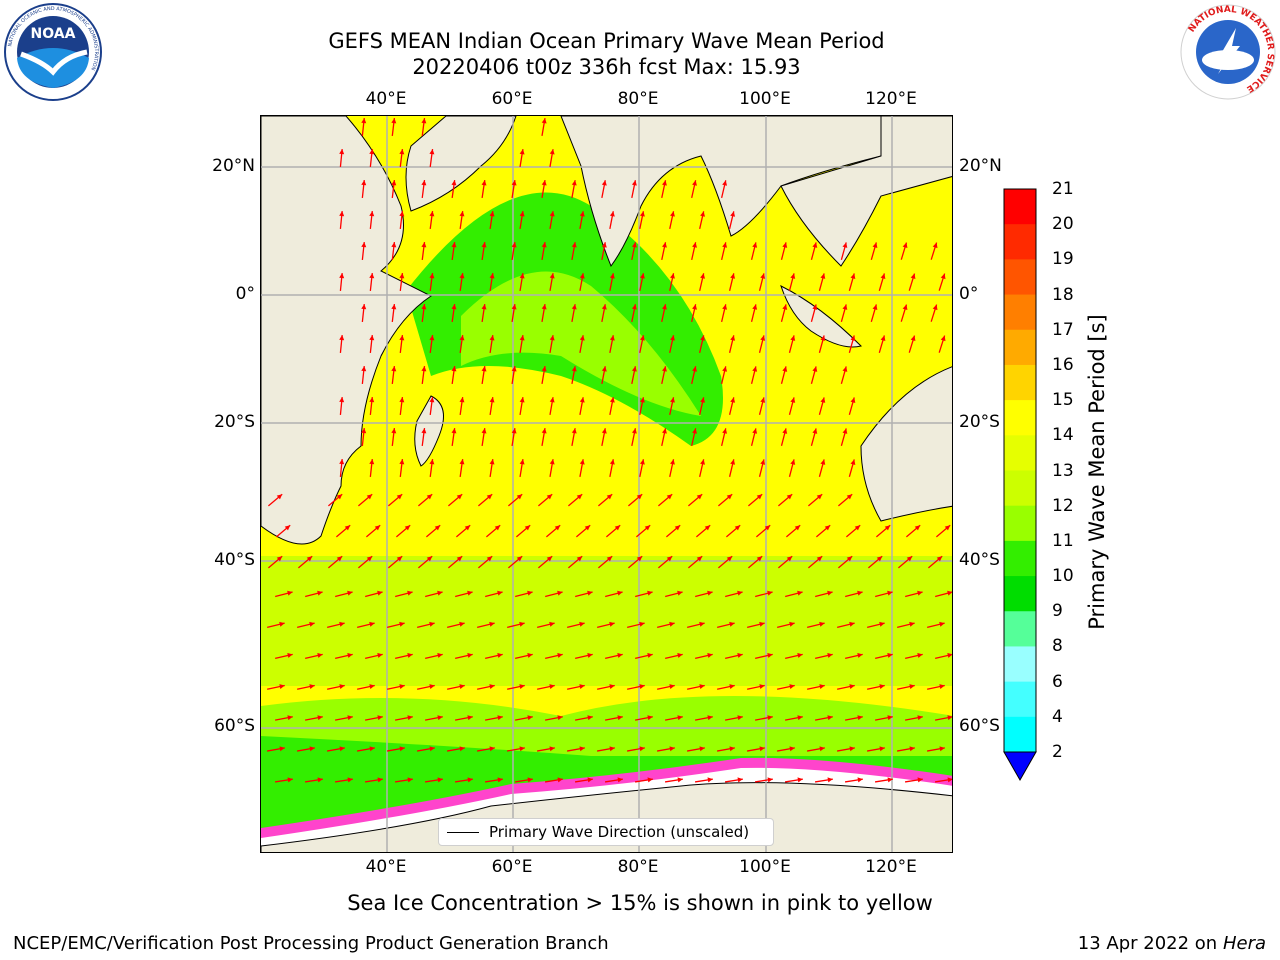  What do you see at coordinates (1228, 52) in the screenshot?
I see `nws-logo: NATIONAL WEATHER SERVICE` at bounding box center [1228, 52].